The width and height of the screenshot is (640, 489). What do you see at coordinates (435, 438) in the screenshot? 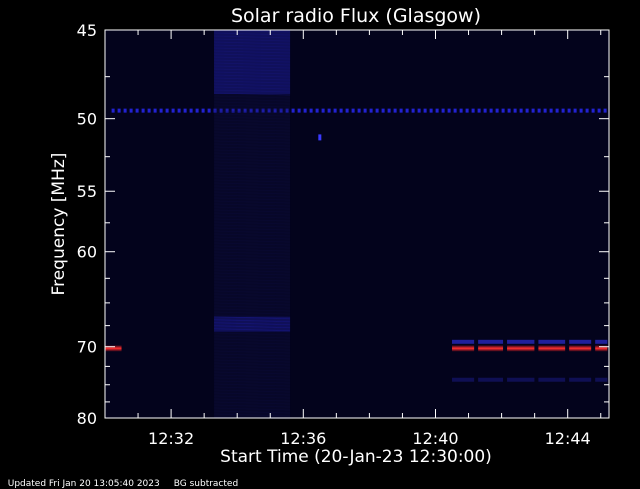
I see `x-tick-label: 12:40` at bounding box center [435, 438].